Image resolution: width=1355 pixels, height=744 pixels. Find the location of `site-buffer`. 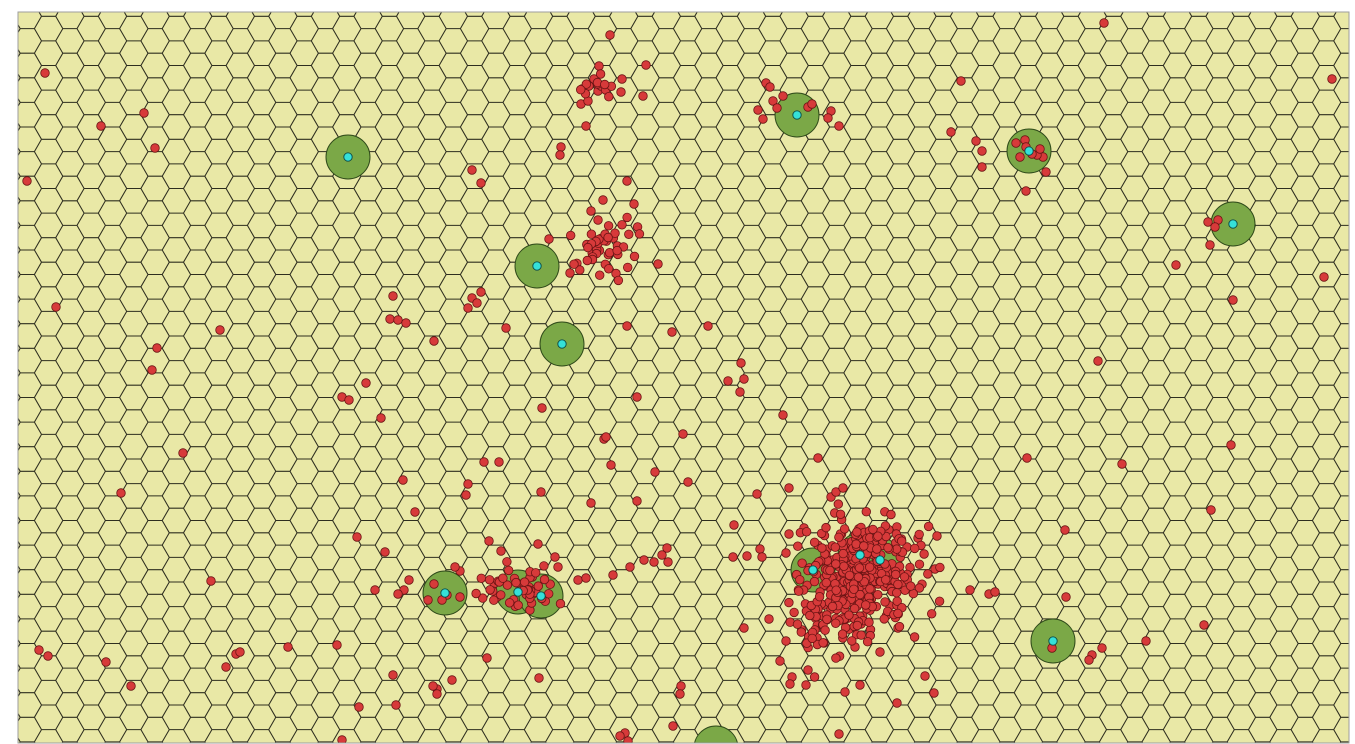

site-buffer is located at coordinates (716, 734).